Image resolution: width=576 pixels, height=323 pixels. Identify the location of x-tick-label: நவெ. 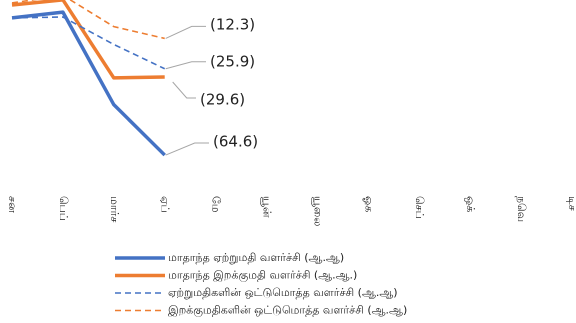
(521, 209).